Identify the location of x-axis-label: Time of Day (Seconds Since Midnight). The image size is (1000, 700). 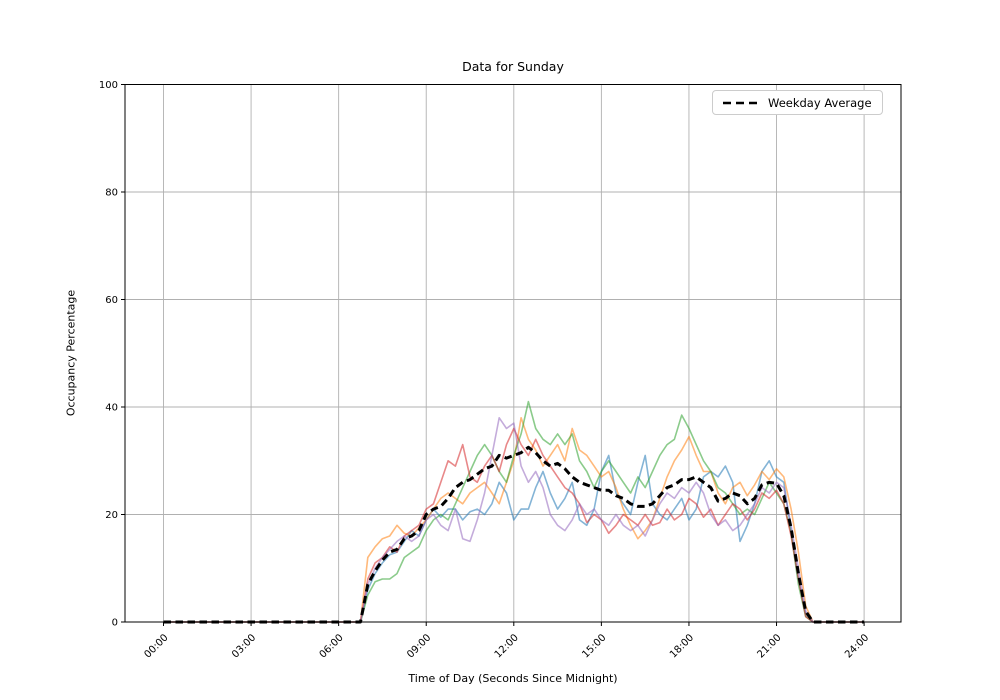
(513, 678).